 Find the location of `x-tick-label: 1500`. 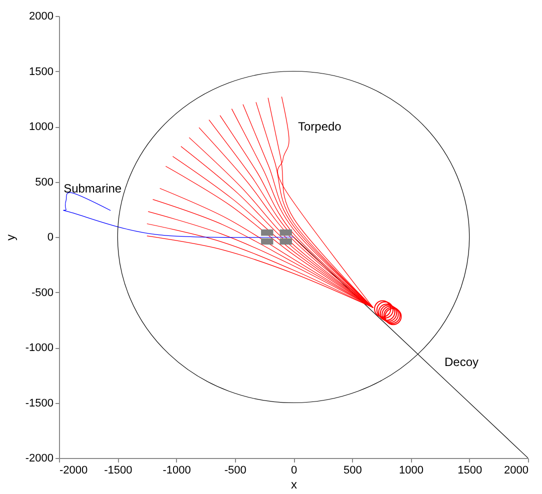

x-tick-label: 1500 is located at coordinates (470, 470).